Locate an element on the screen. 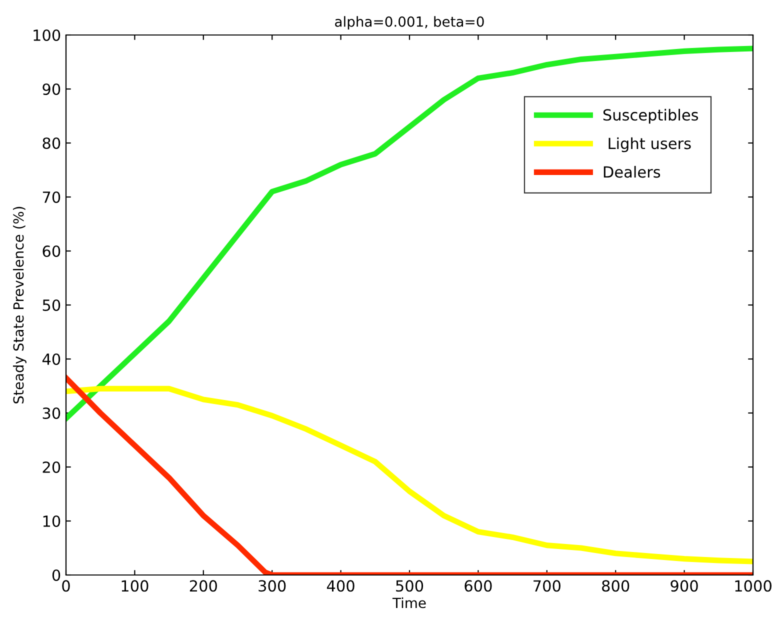 This screenshot has height=617, width=772. y-tick-label: 80 is located at coordinates (51, 143).